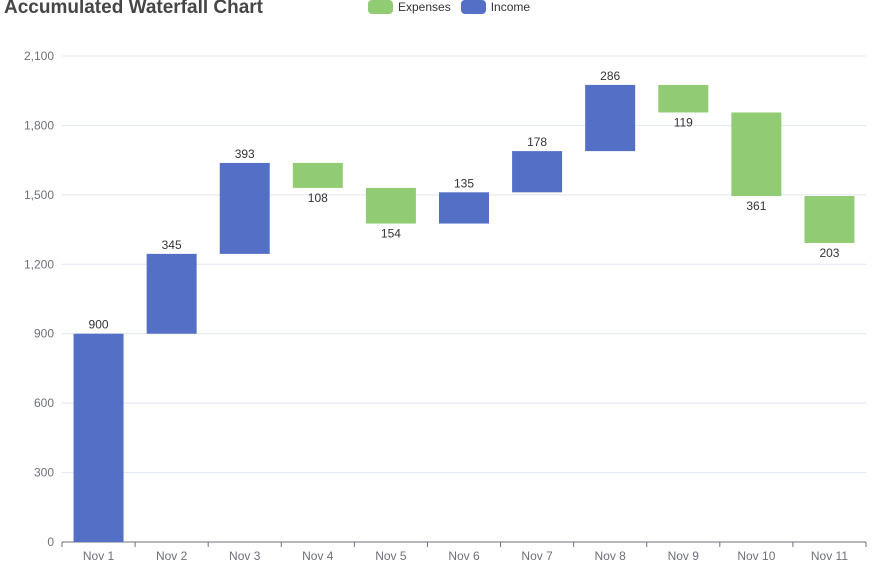 Image resolution: width=878 pixels, height=568 pixels. Describe the element at coordinates (464, 556) in the screenshot. I see `x-tick-label: Nov 6` at that location.